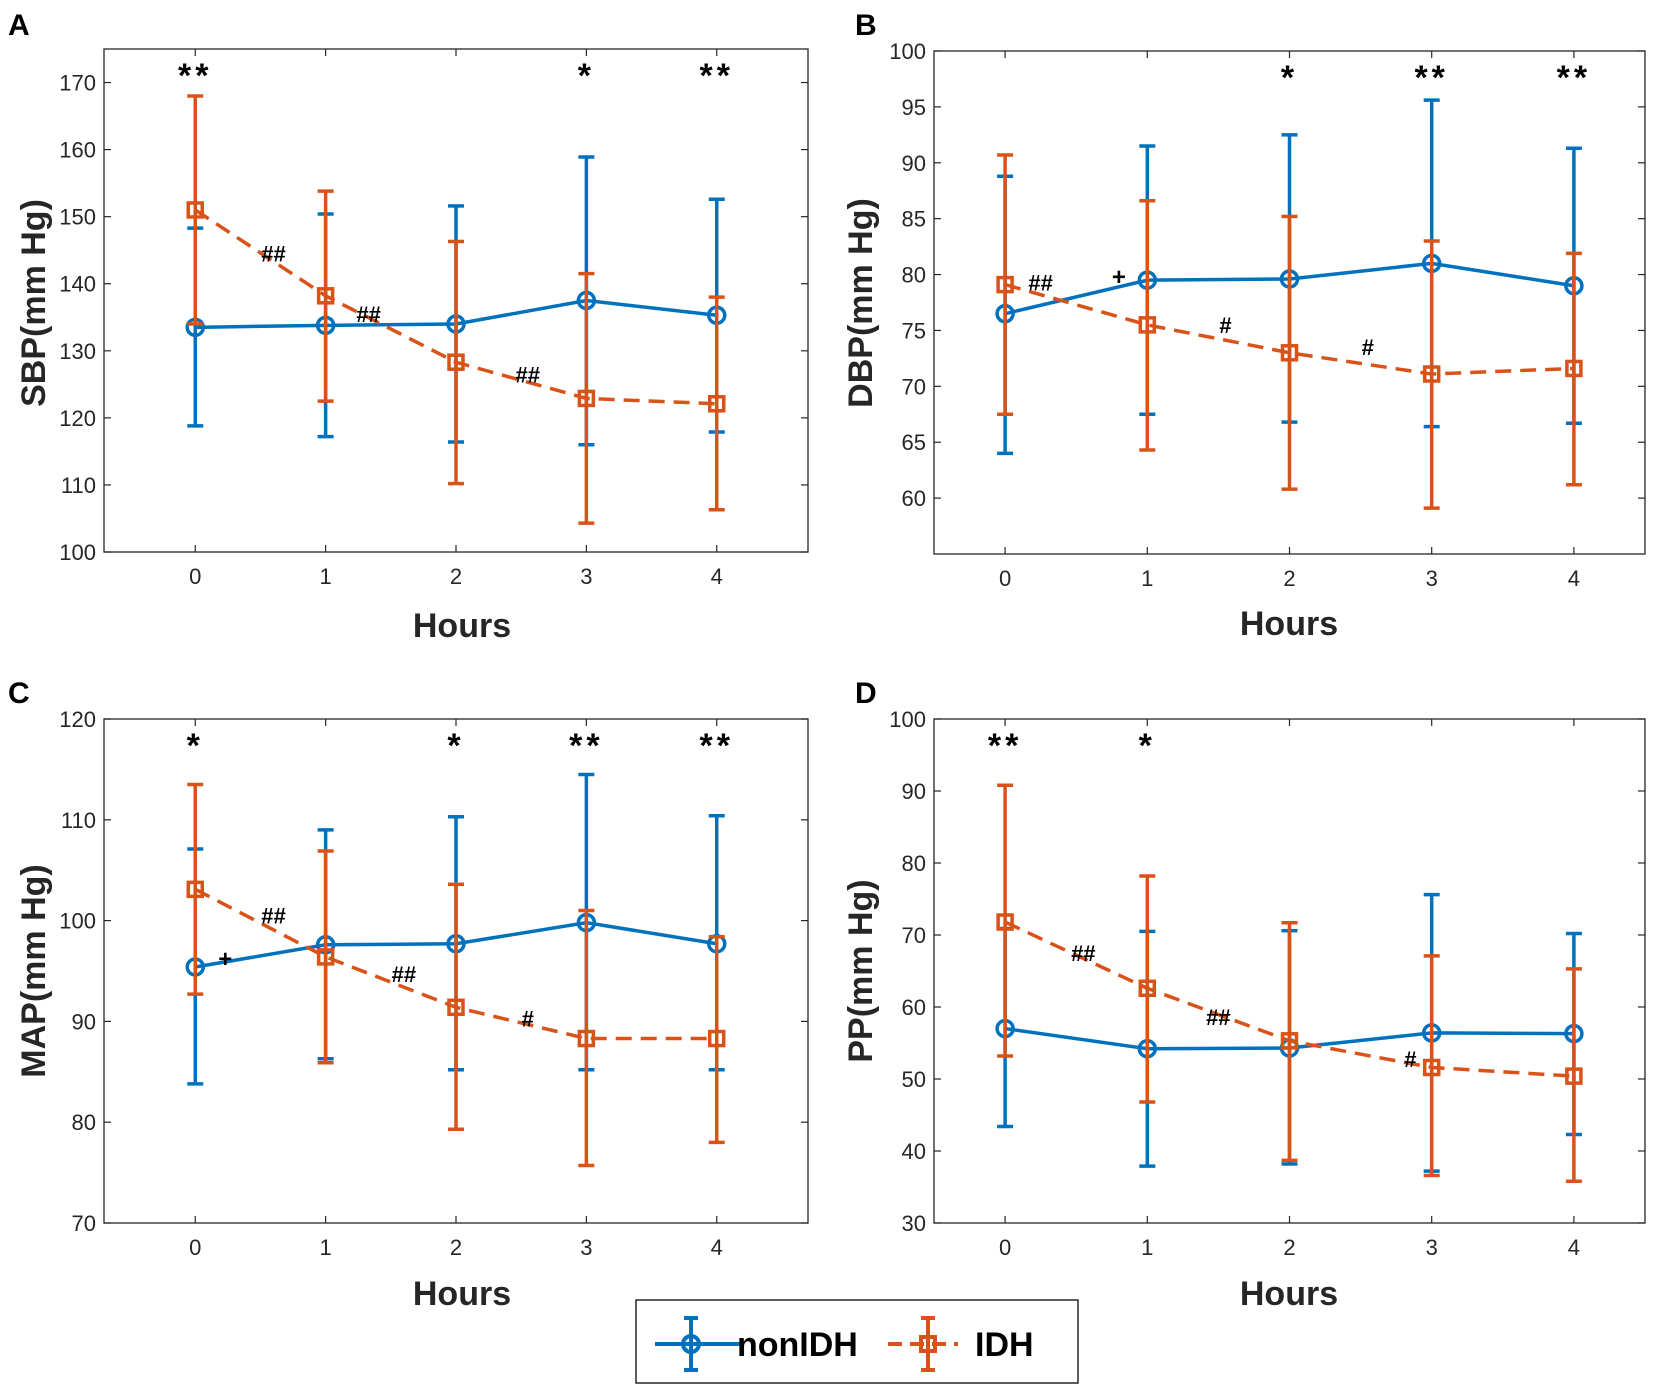 Image resolution: width=1654 pixels, height=1391 pixels. What do you see at coordinates (914, 935) in the screenshot?
I see `y-tick-label: 70` at bounding box center [914, 935].